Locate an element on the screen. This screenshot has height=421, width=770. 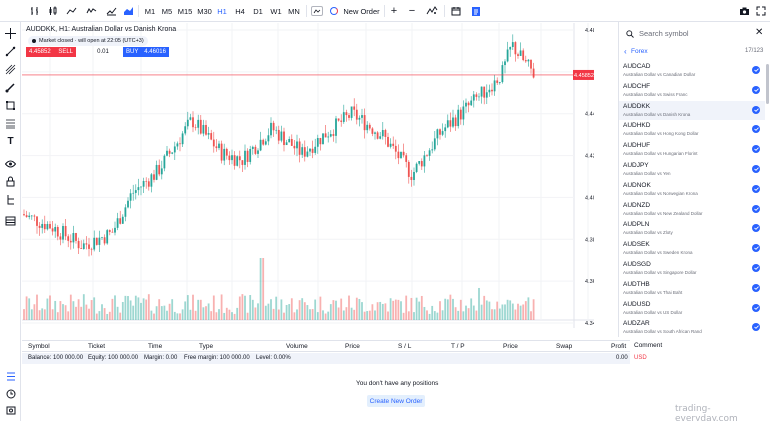
fullscreen-icon is located at coordinates (761, 11).